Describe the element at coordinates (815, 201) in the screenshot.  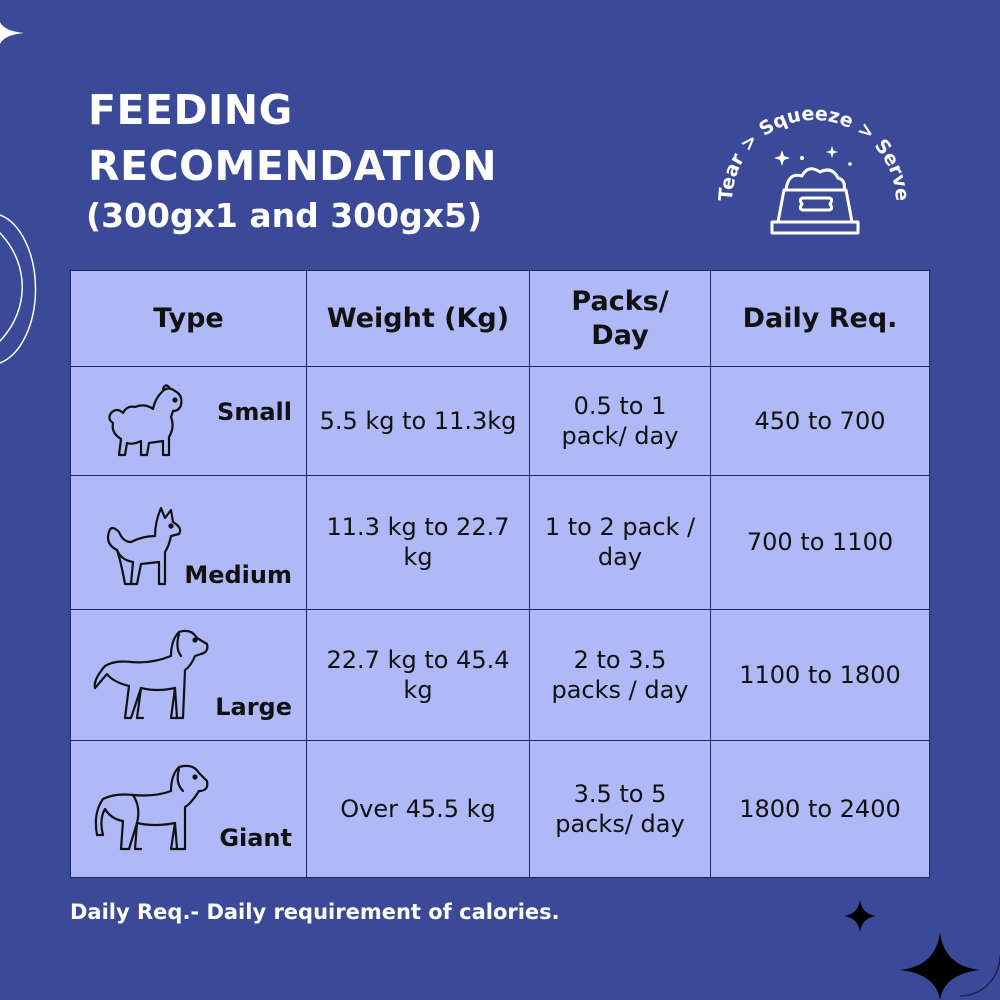
I see `dog-food-bowl-icon` at that location.